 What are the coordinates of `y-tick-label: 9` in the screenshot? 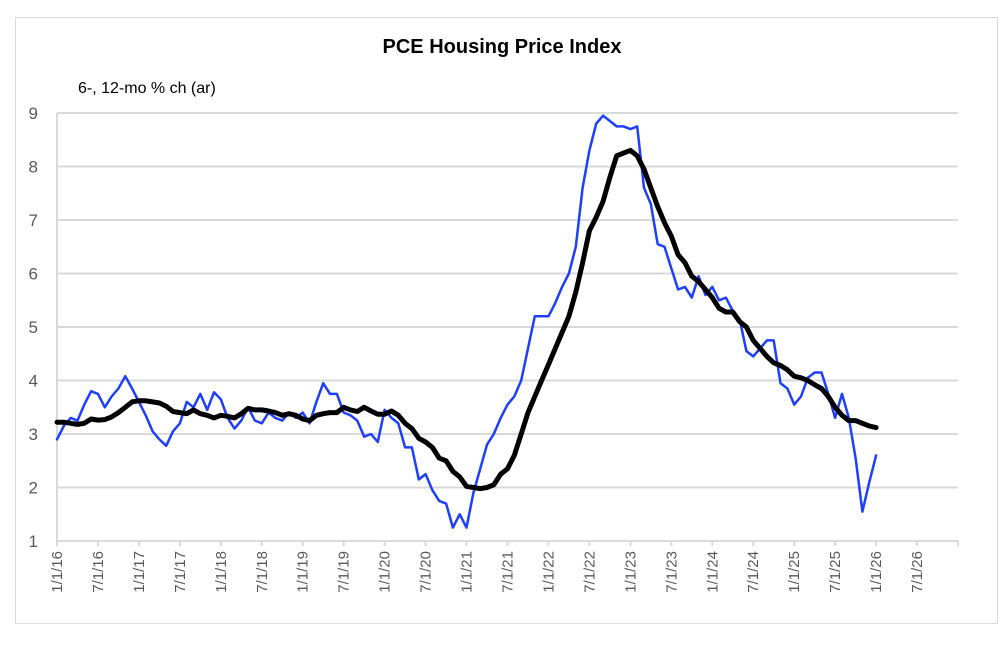 It's located at (33, 113).